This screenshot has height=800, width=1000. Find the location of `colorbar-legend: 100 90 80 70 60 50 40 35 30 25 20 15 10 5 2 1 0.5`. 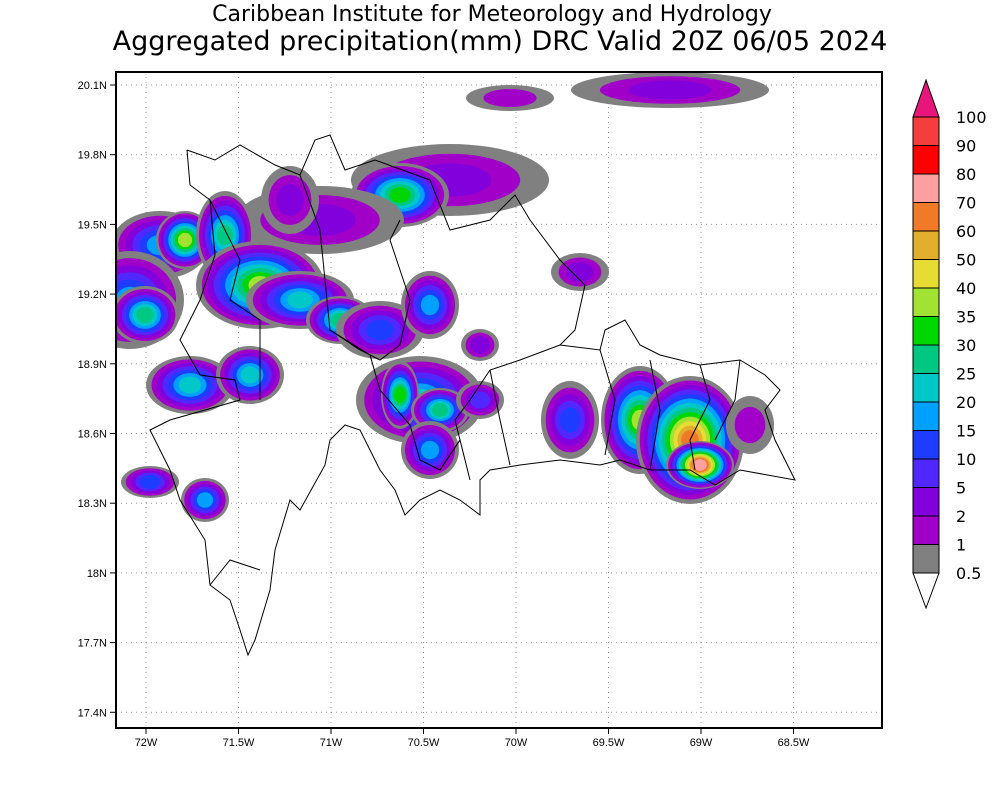

colorbar-legend: 100 90 80 70 60 50 40 35 30 25 20 15 10 5 2 1 0.5 is located at coordinates (949, 344).